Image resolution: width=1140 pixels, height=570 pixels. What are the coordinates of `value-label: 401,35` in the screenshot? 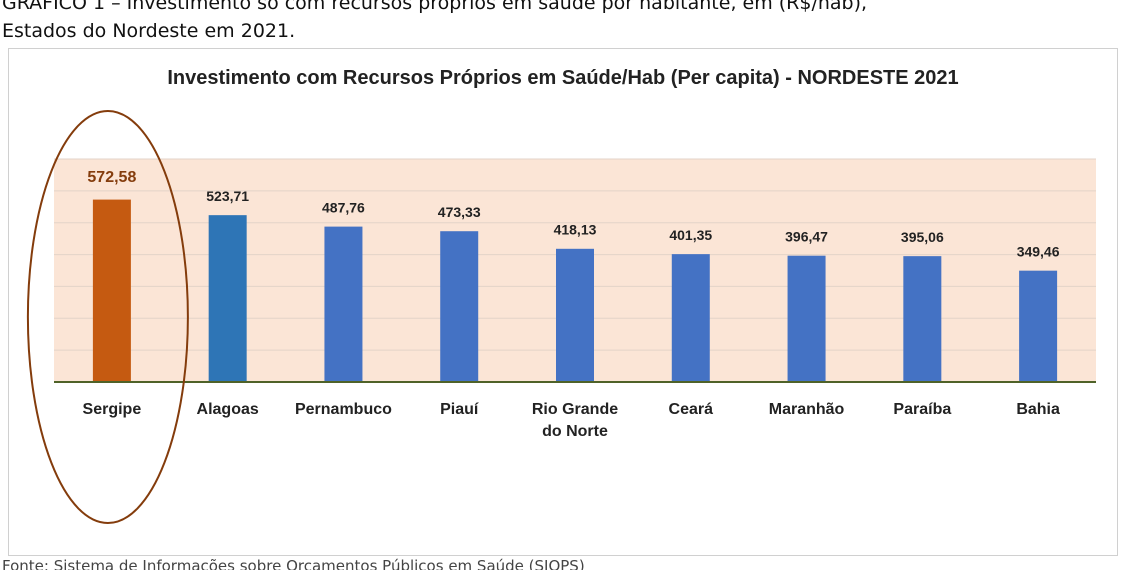 It's located at (690, 235).